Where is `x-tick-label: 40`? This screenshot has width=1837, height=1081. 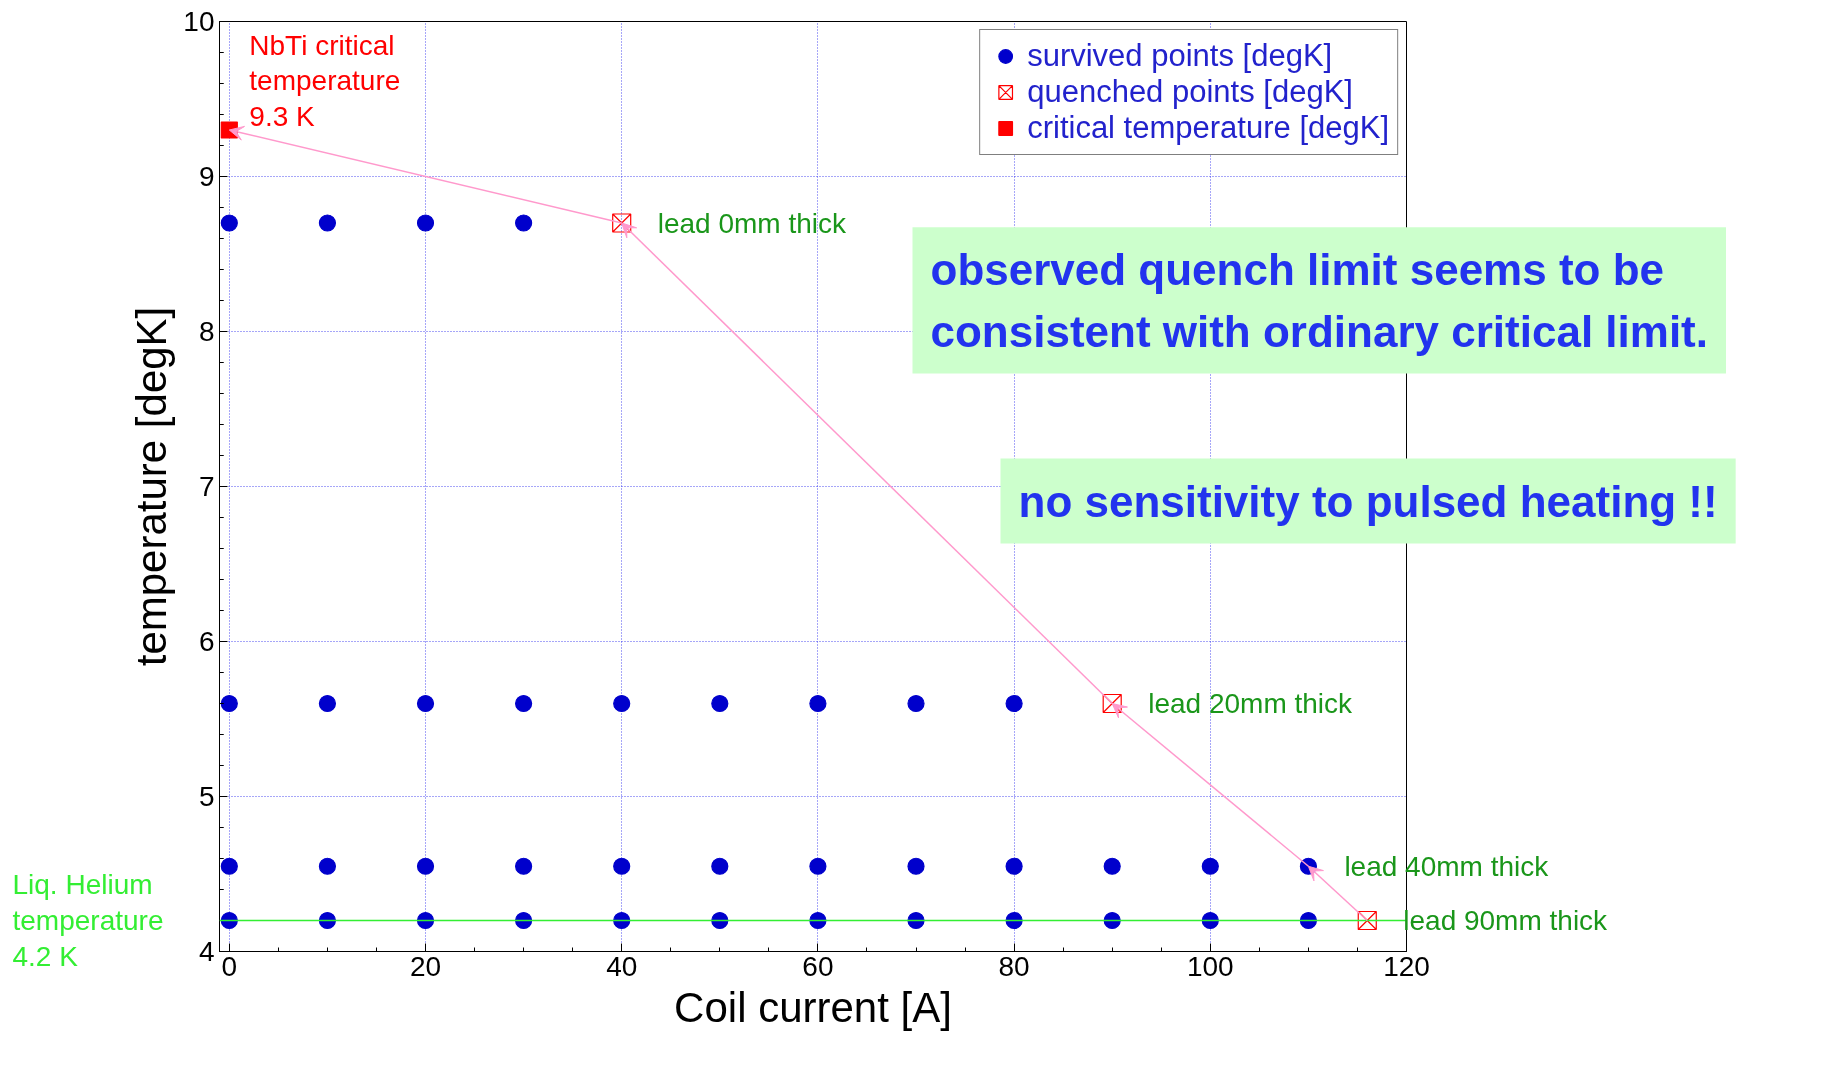 x-tick-label: 40 is located at coordinates (622, 966).